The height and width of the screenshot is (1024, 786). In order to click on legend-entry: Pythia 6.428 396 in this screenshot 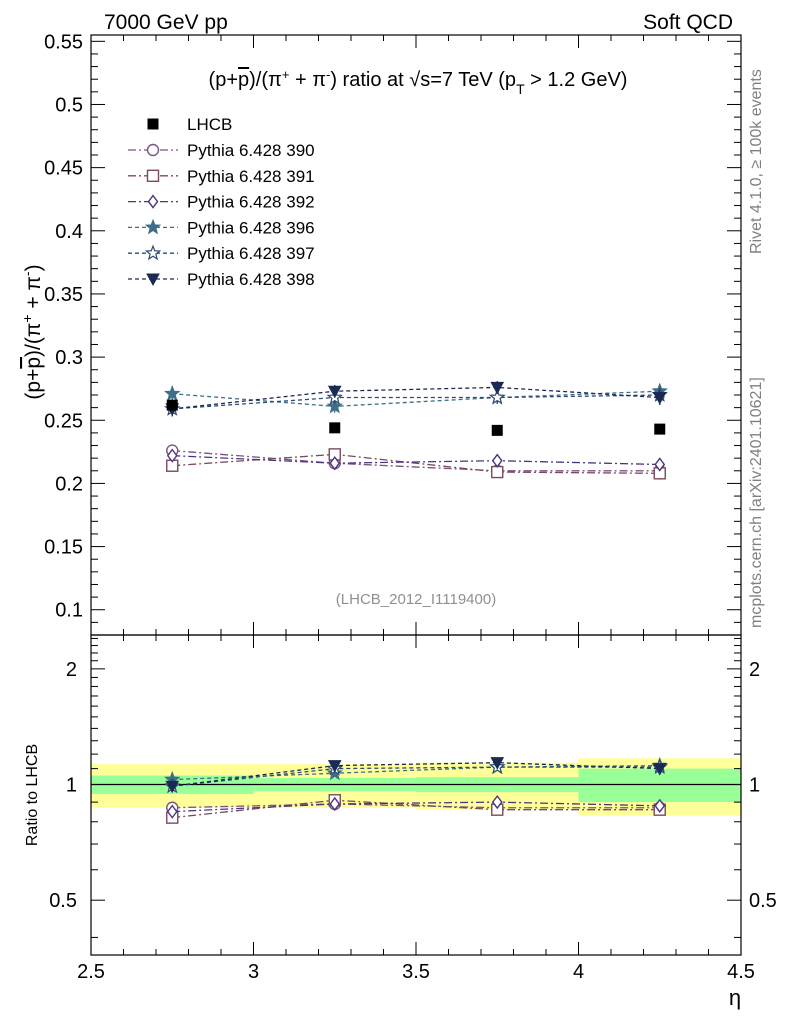, I will do `click(221, 227)`.